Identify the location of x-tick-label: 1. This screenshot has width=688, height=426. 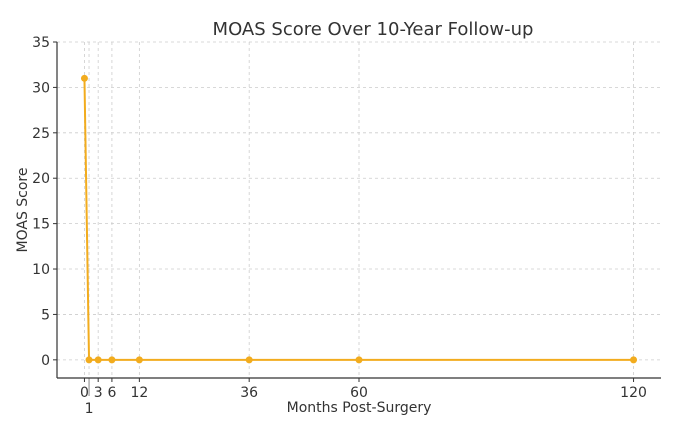
(89, 409).